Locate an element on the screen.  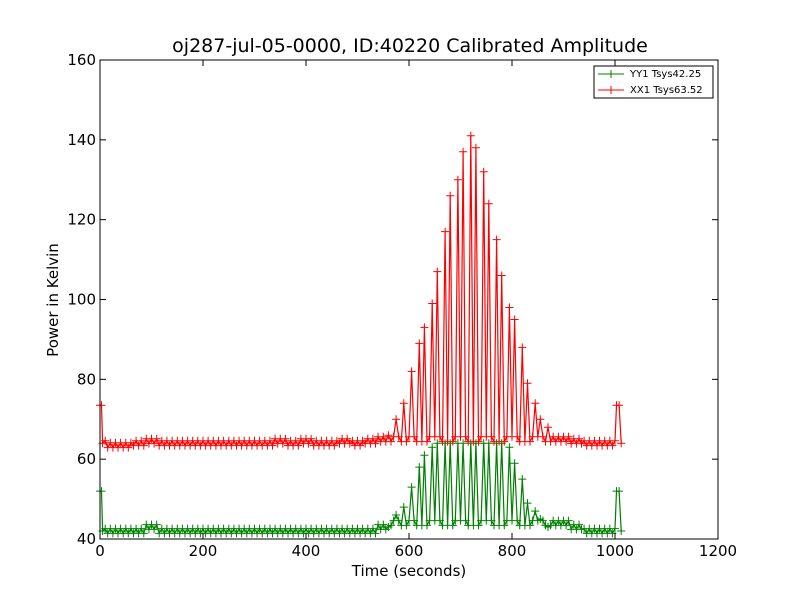
legend-item-xx1: XX1 Tsys63.52 is located at coordinates (650, 90).